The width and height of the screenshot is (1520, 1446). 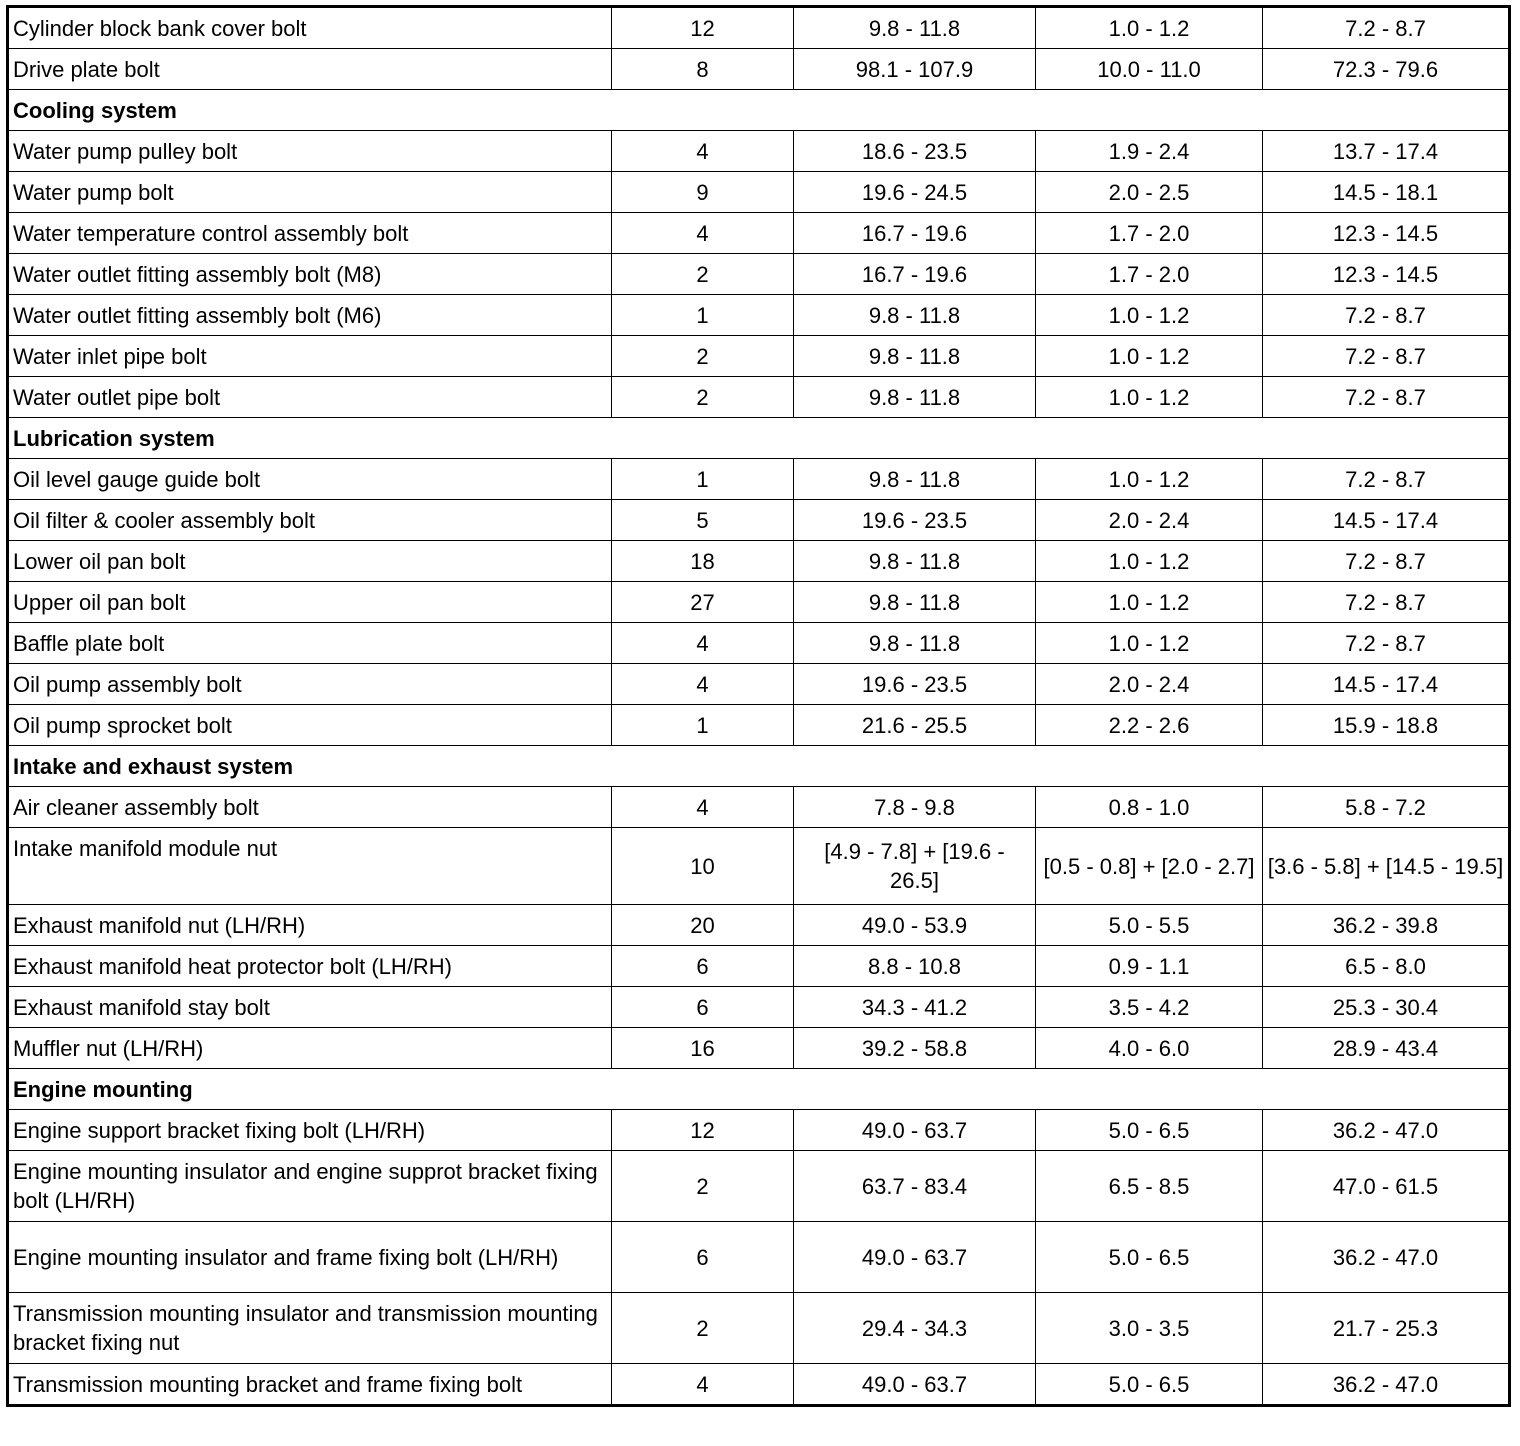 What do you see at coordinates (1386, 151) in the screenshot?
I see `torque-lbft-cell: 13.7 - 17.4` at bounding box center [1386, 151].